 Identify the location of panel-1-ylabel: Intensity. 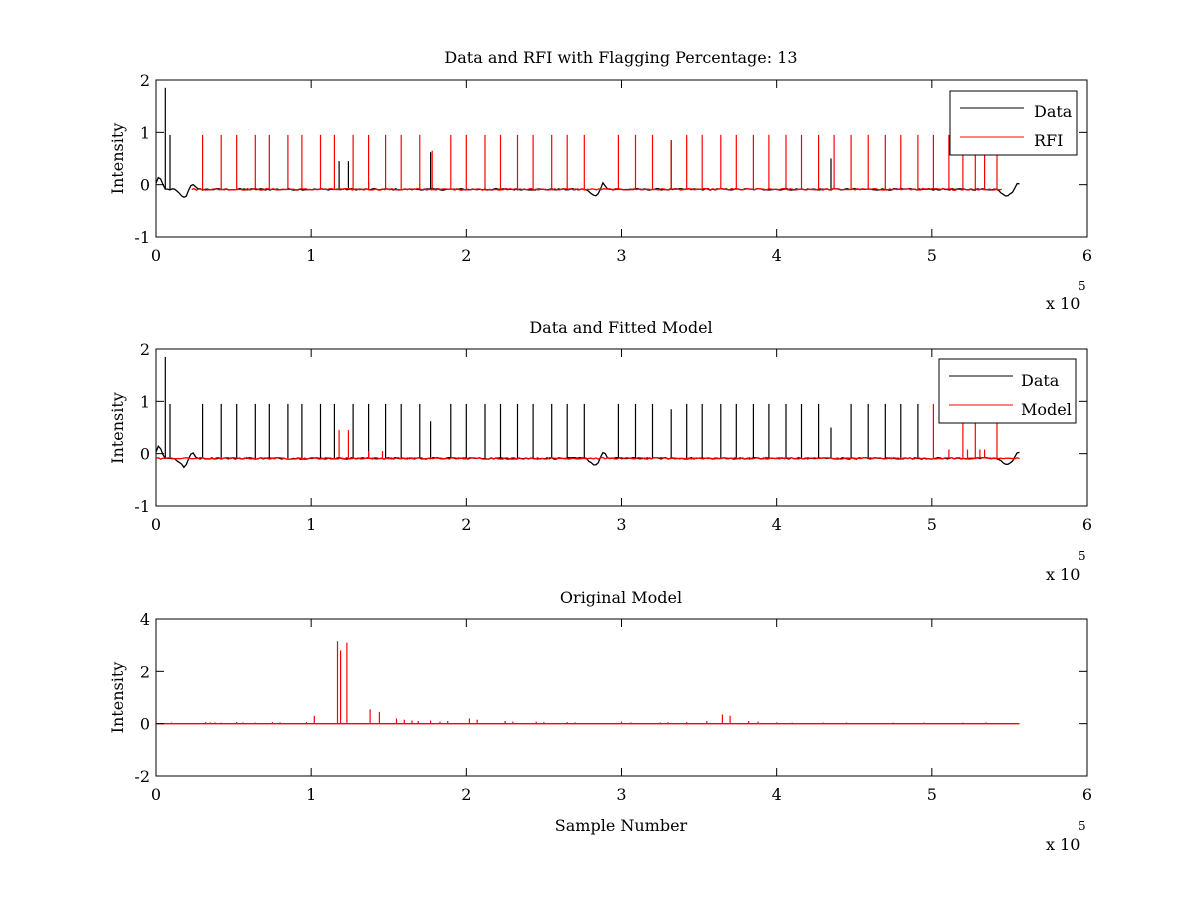
(117, 159).